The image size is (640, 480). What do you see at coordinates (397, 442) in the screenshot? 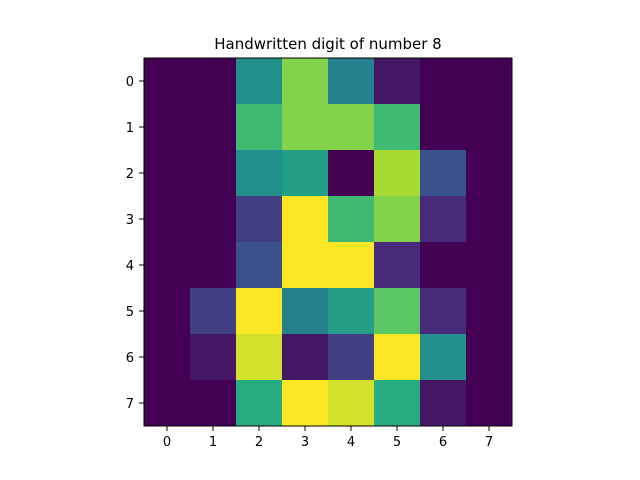
I see `x-tick-label: 5` at bounding box center [397, 442].